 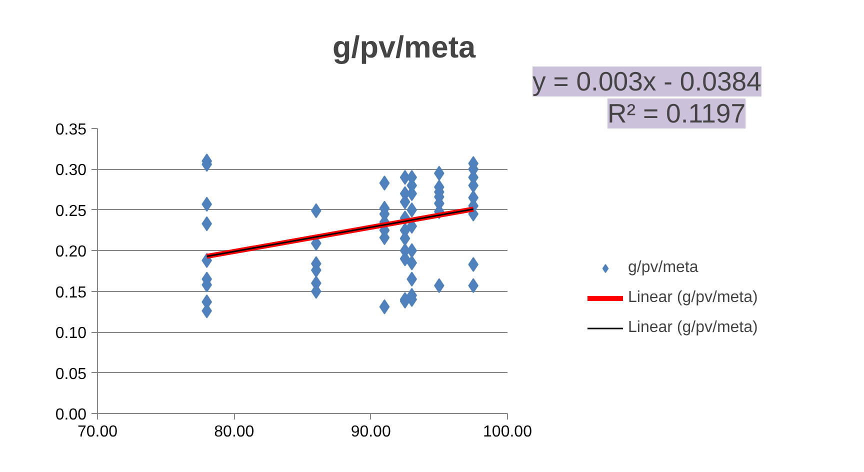 I want to click on y-tick-label: 0.25, so click(x=71, y=211).